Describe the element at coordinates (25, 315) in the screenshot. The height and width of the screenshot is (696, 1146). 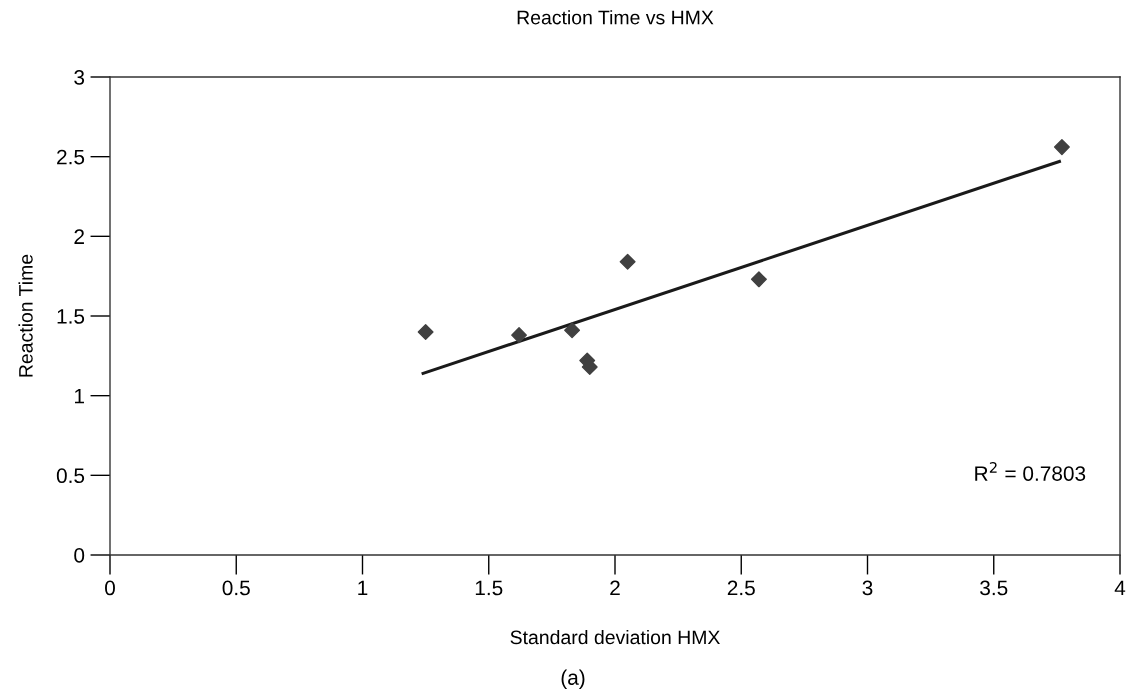
I see `y-axis-title: Reaction Time` at that location.